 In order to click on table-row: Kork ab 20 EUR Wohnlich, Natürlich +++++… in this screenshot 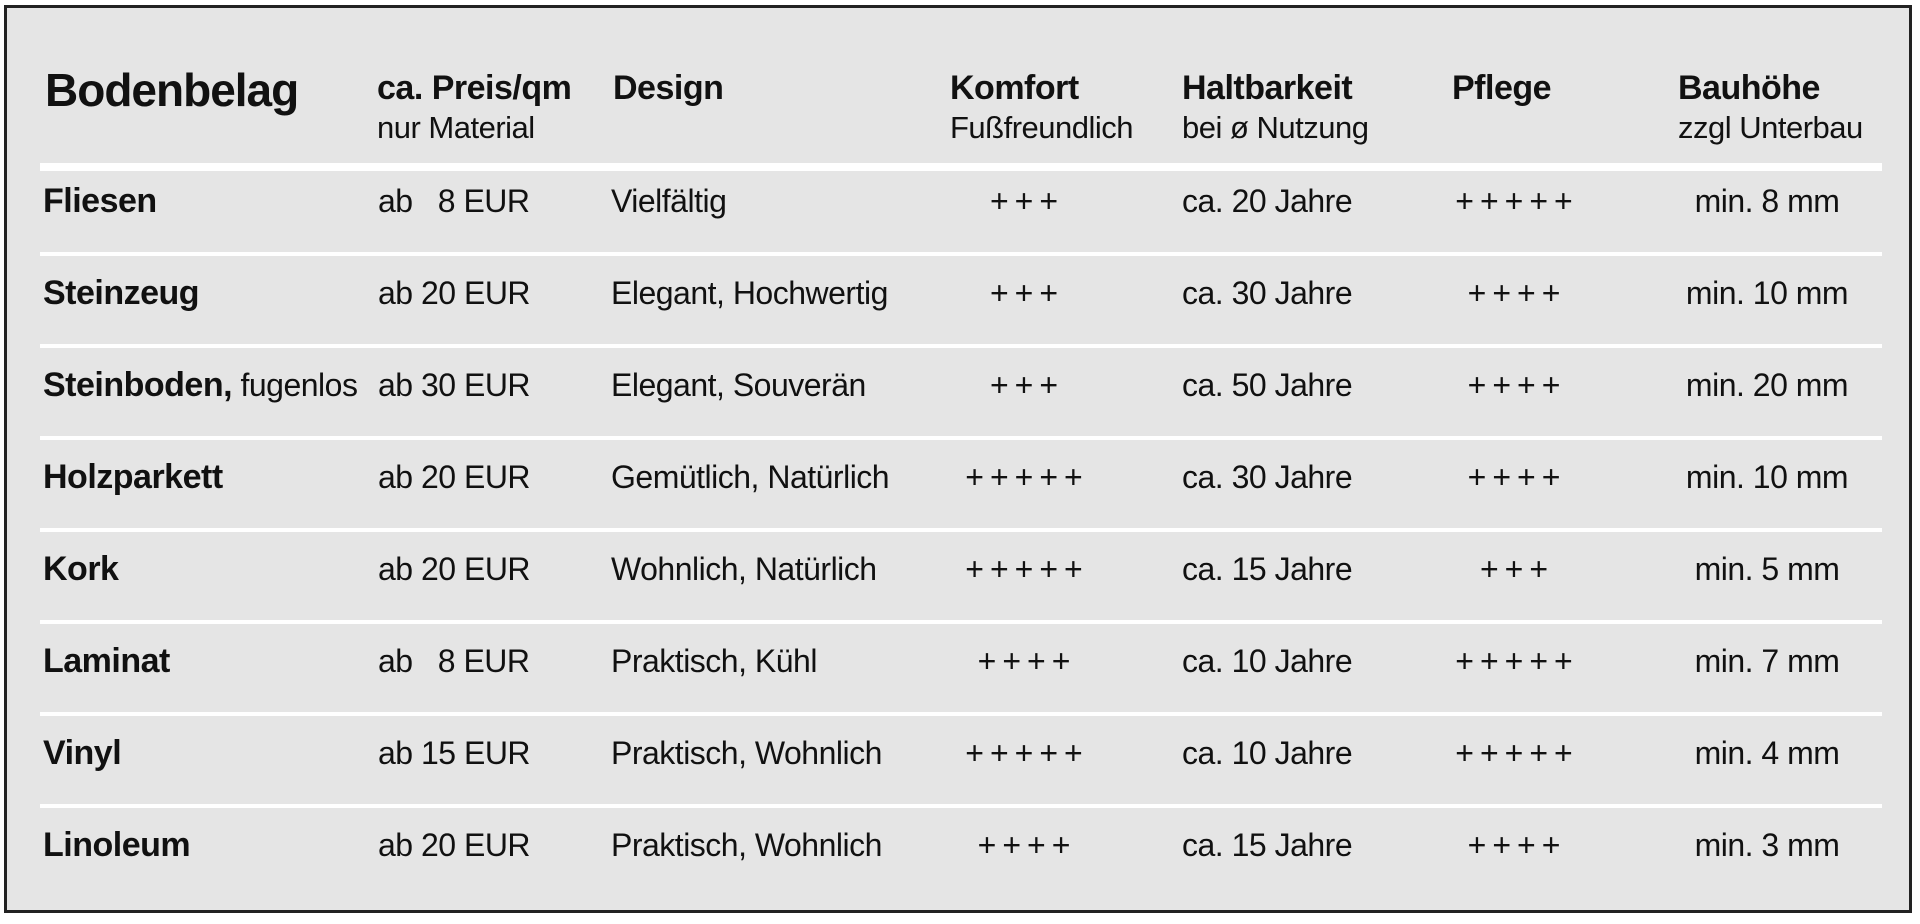, I will do `click(958, 585)`.